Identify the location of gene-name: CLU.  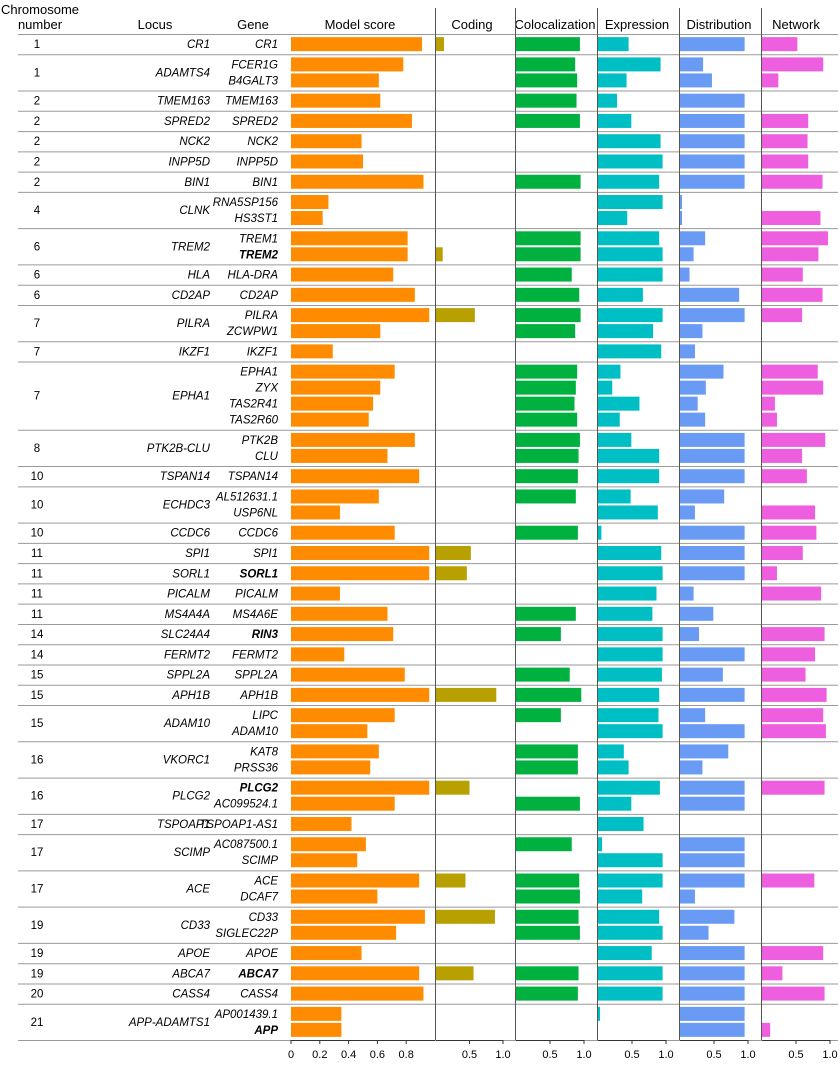
(267, 457).